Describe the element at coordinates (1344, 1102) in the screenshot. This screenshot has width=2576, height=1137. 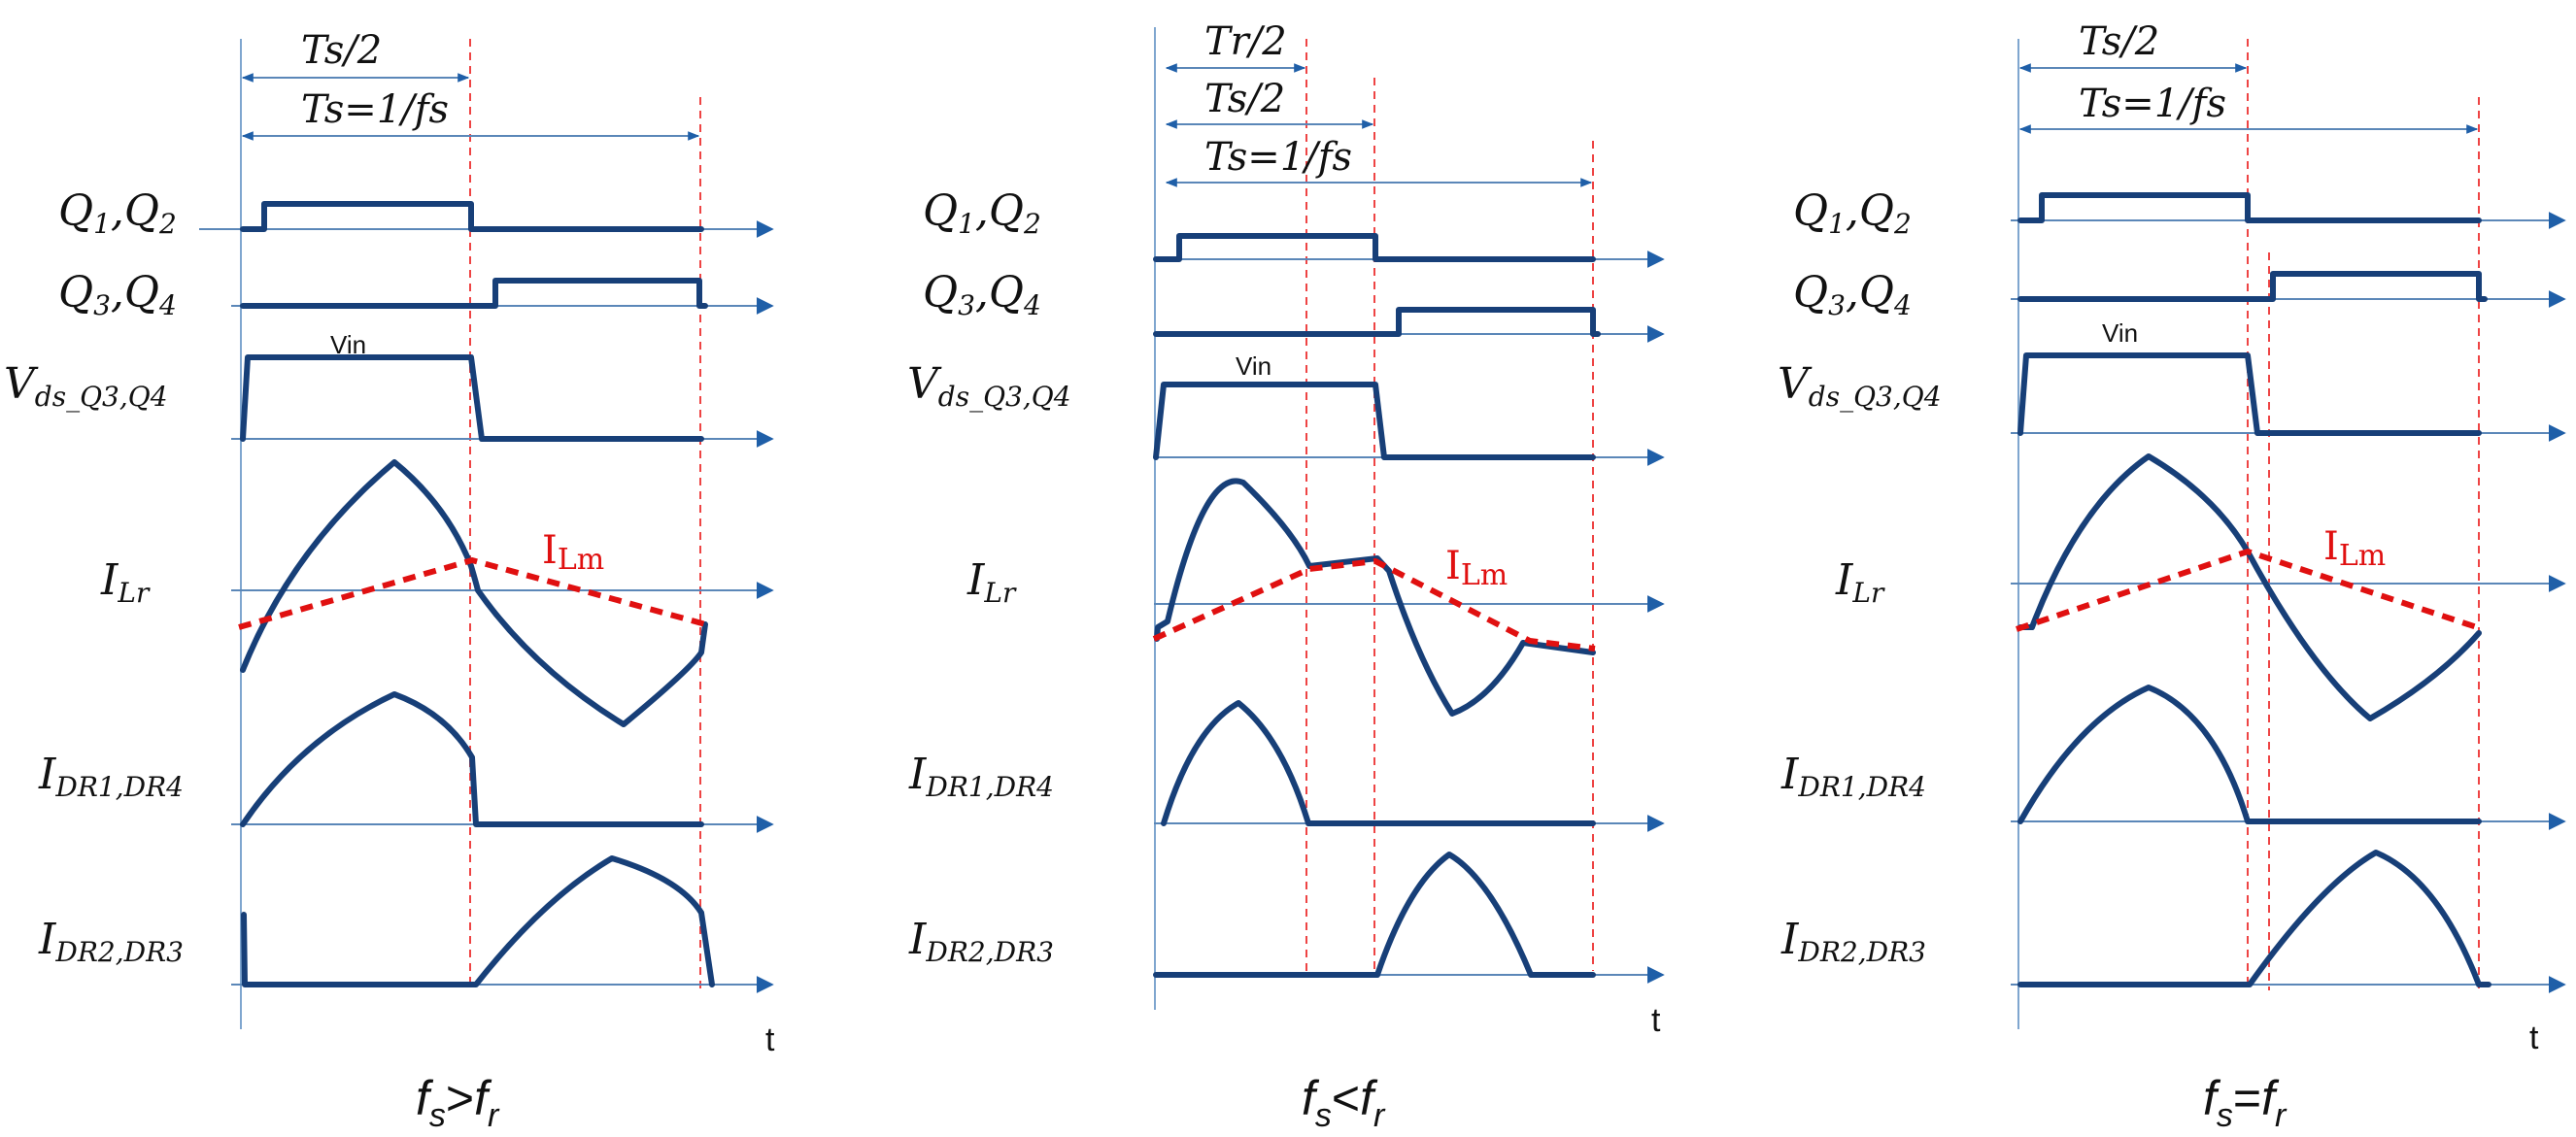
I see `condition-label: fs<fr` at that location.